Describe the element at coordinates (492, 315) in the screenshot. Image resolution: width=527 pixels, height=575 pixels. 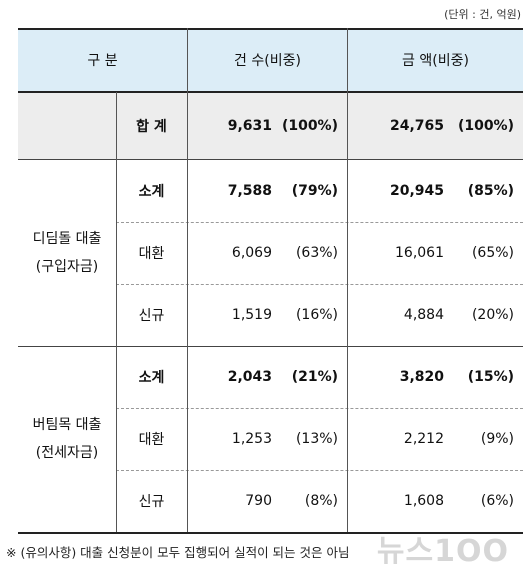
I see `g1-row3-amount-share: (20%)` at that location.